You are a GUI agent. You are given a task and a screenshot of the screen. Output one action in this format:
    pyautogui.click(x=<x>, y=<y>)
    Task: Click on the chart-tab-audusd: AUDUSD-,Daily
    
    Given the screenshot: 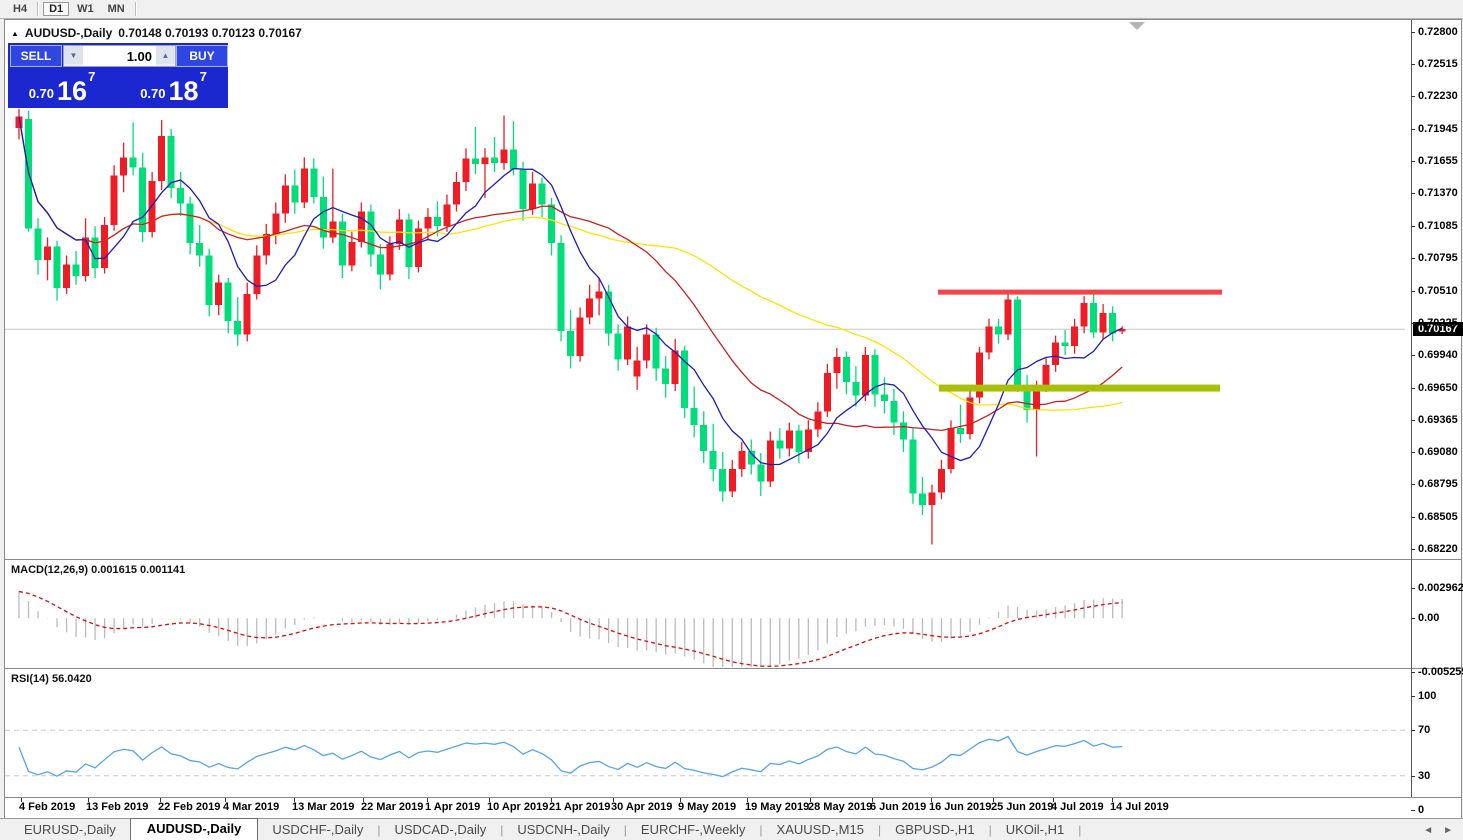 What is the action you would take?
    pyautogui.click(x=194, y=829)
    